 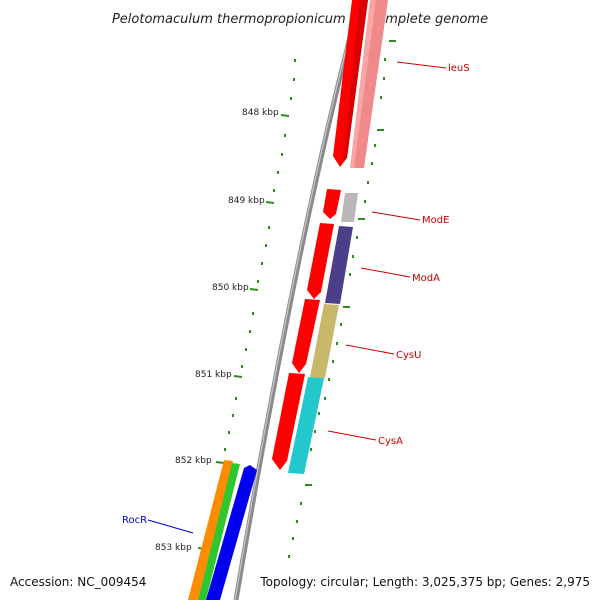 I want to click on gene-label-rocR: RocR, so click(x=134, y=520).